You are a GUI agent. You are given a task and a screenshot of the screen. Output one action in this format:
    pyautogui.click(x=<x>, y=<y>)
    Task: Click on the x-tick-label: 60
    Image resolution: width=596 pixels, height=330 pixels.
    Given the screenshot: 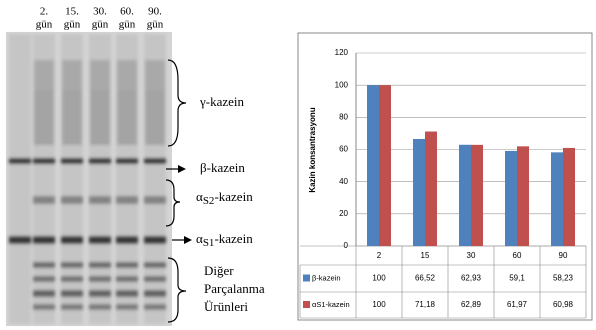 What is the action you would take?
    pyautogui.click(x=517, y=255)
    